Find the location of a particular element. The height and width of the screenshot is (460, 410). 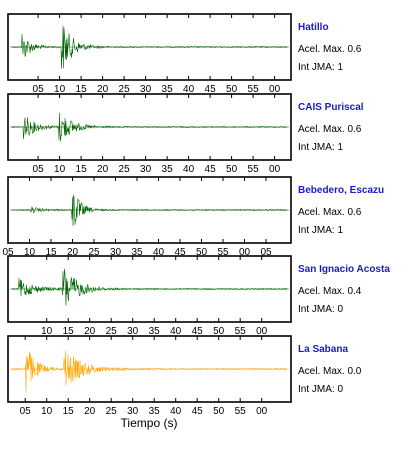

station-name: Bebedero, Escazu is located at coordinates (341, 190).